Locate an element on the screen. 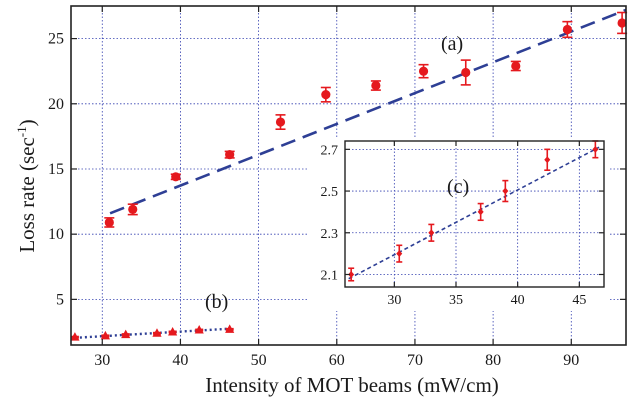 The image size is (633, 402). x-tick-label: 80 is located at coordinates (493, 360).